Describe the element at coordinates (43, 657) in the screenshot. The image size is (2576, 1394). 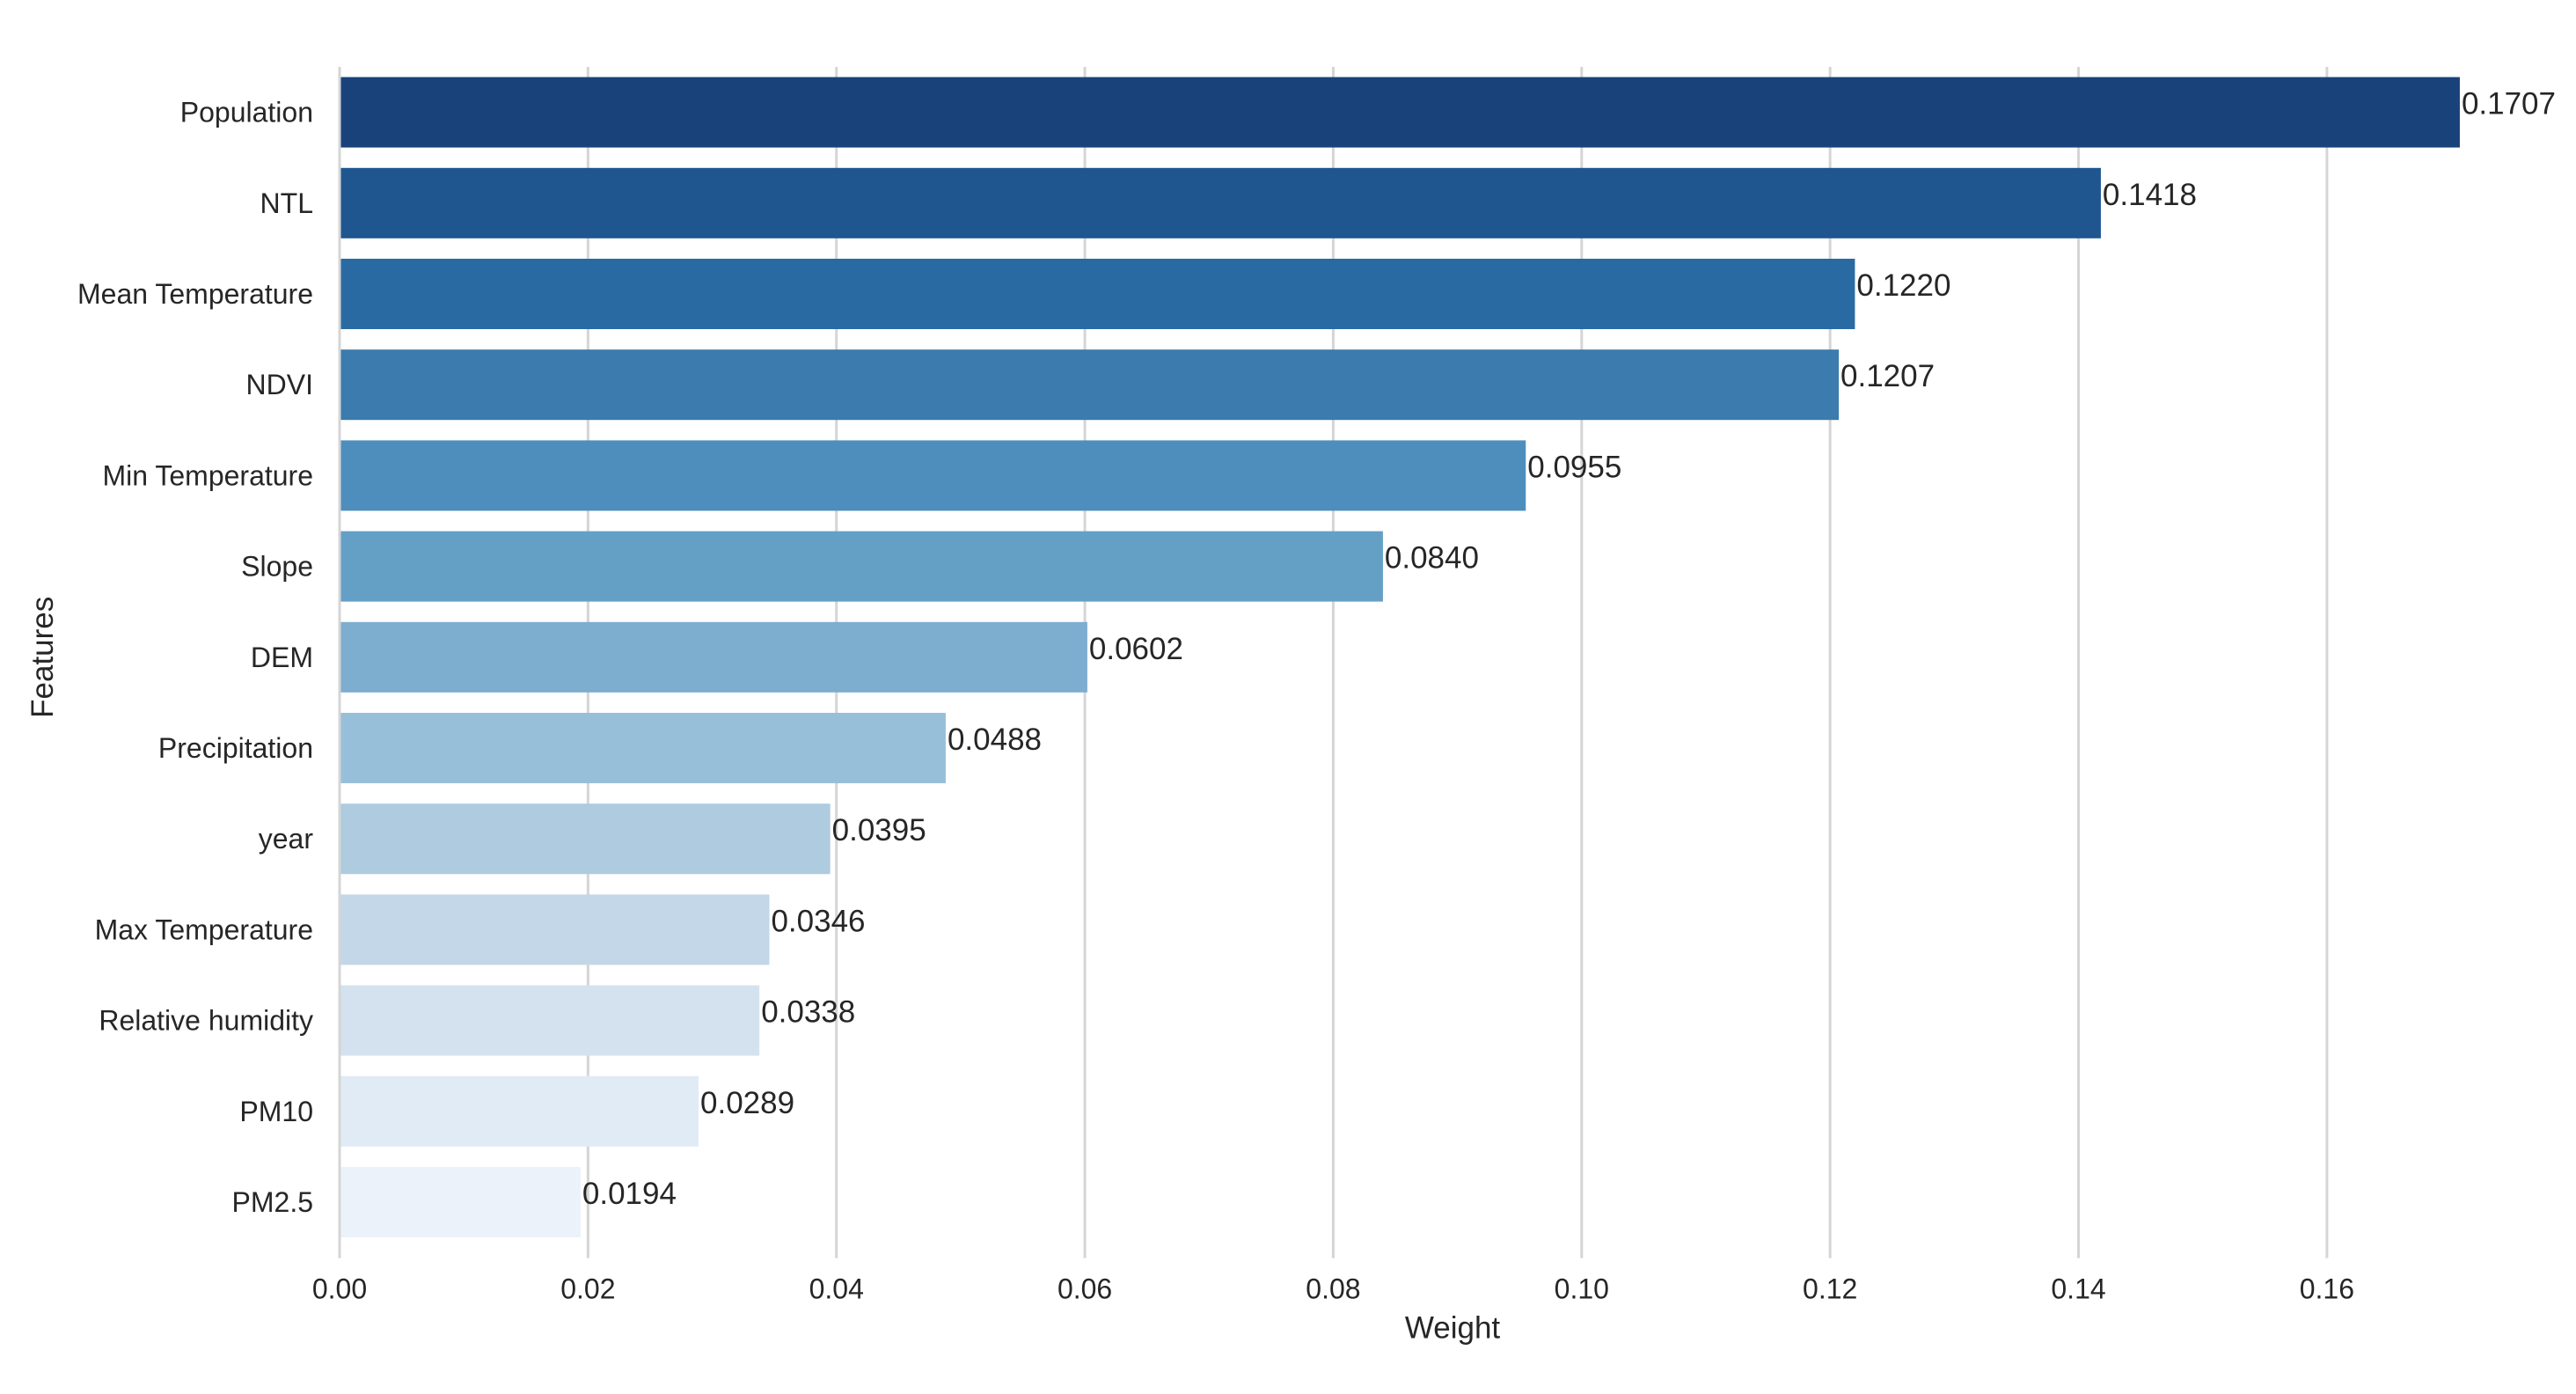
I see `y-axis-title: Features` at that location.